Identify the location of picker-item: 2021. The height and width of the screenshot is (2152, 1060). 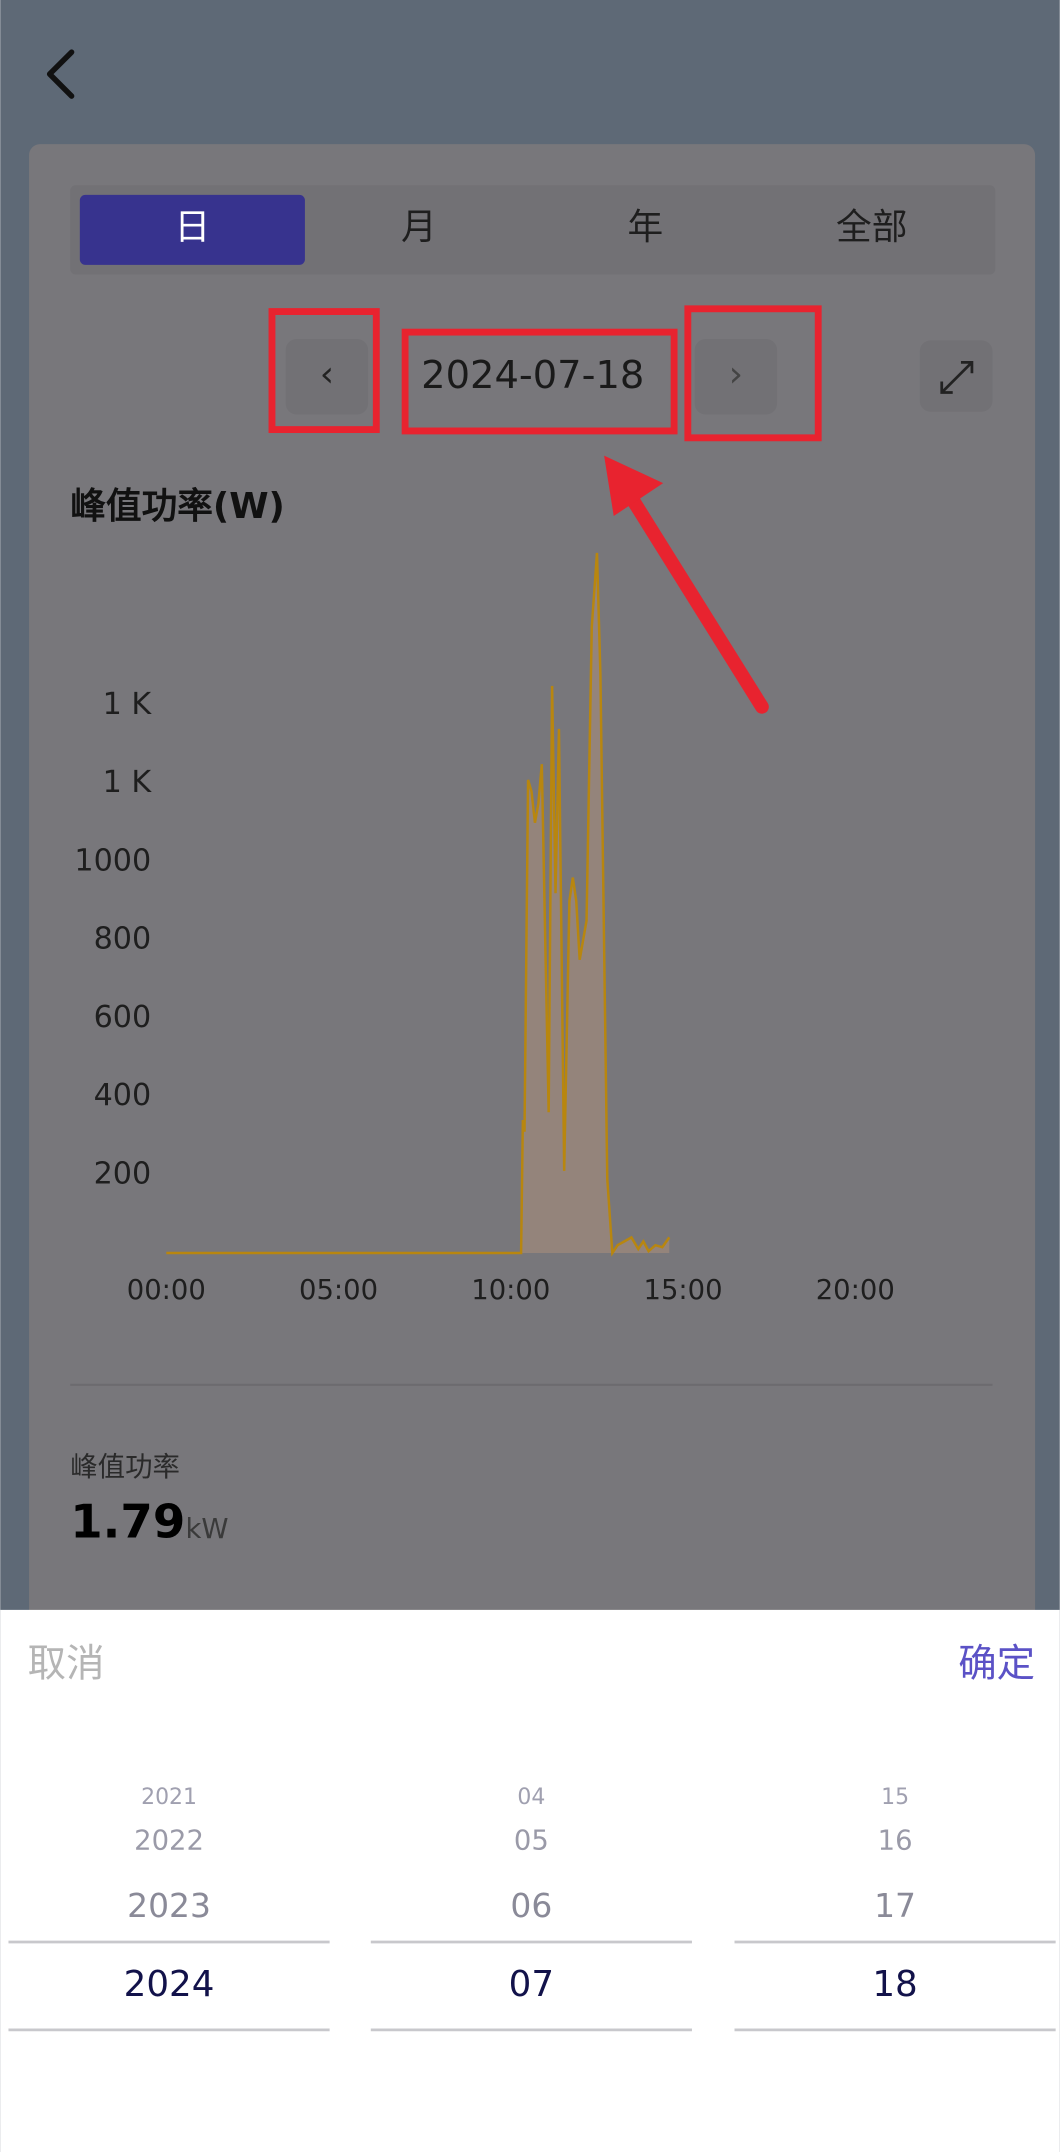
(169, 1797).